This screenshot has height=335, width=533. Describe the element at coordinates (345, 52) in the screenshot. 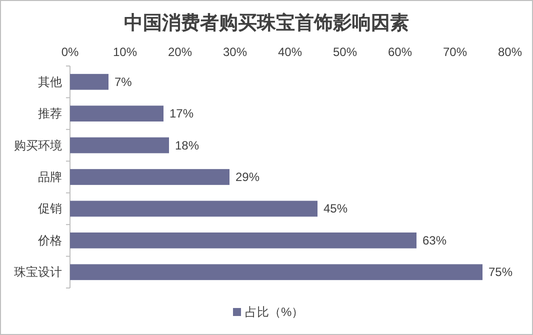

I see `x-tick-label: 50%` at that location.